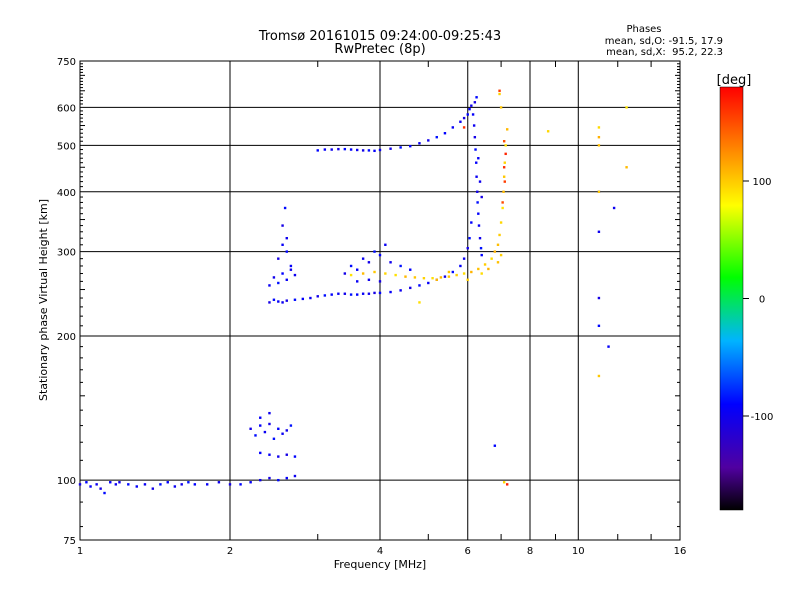 The image size is (800, 600). What do you see at coordinates (643, 29) in the screenshot?
I see `legend-title: Phases` at bounding box center [643, 29].